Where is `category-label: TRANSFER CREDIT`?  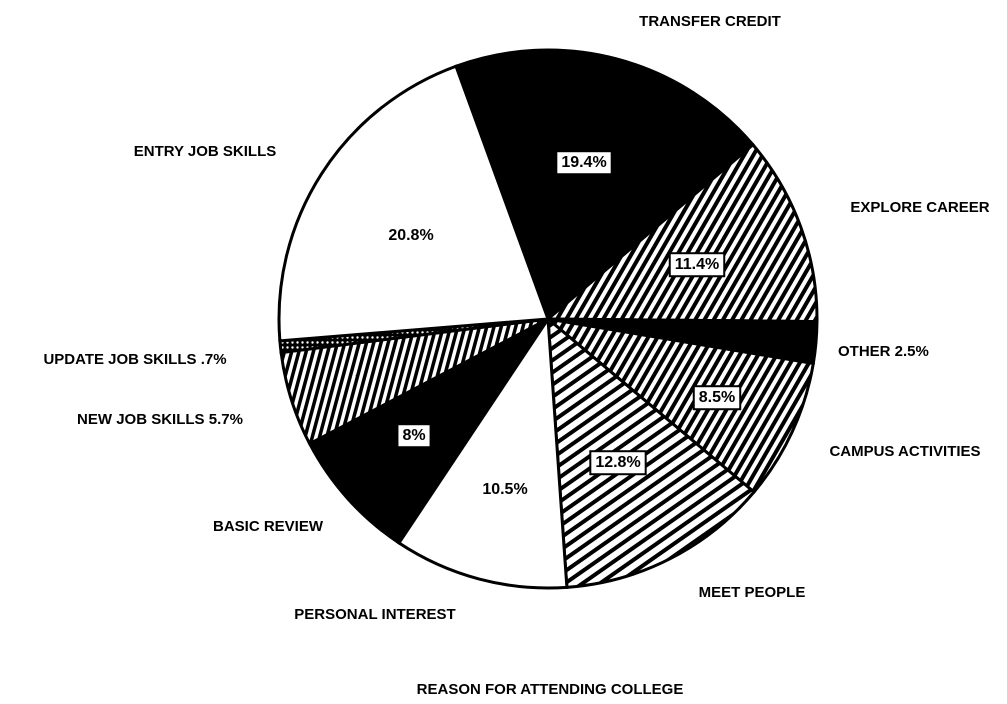
category-label: TRANSFER CREDIT is located at coordinates (710, 21).